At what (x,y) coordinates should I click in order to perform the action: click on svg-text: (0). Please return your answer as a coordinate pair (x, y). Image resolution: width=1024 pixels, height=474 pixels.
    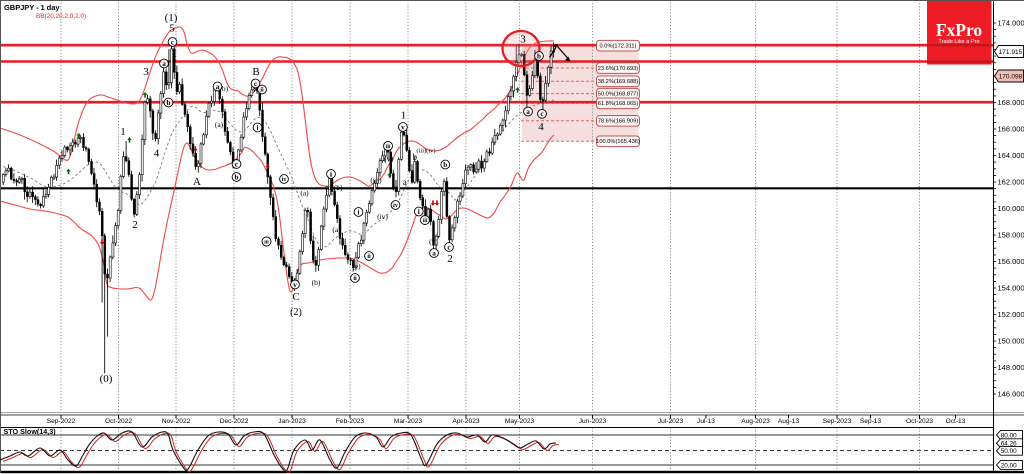
    Looking at the image, I should click on (106, 379).